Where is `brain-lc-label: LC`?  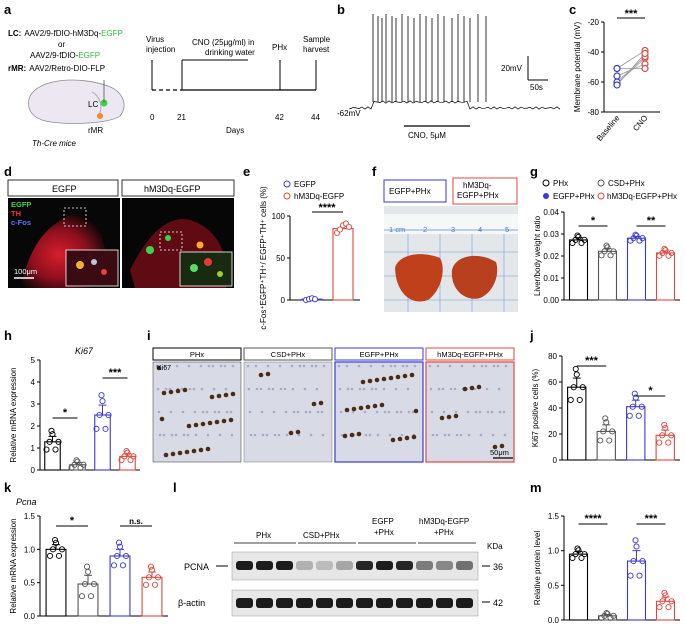 brain-lc-label: LC is located at coordinates (93, 104).